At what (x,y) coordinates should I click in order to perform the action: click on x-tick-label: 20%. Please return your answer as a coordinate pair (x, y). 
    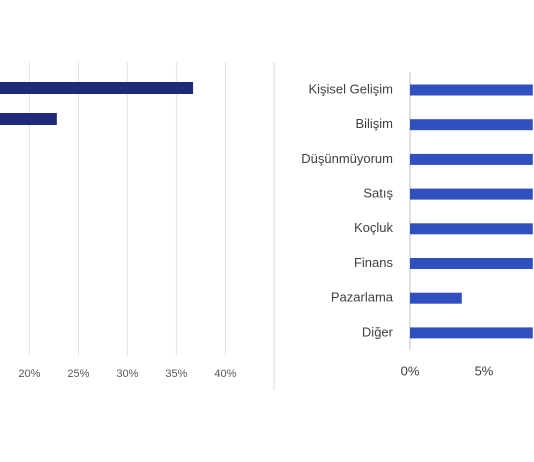
    Looking at the image, I should click on (29, 374).